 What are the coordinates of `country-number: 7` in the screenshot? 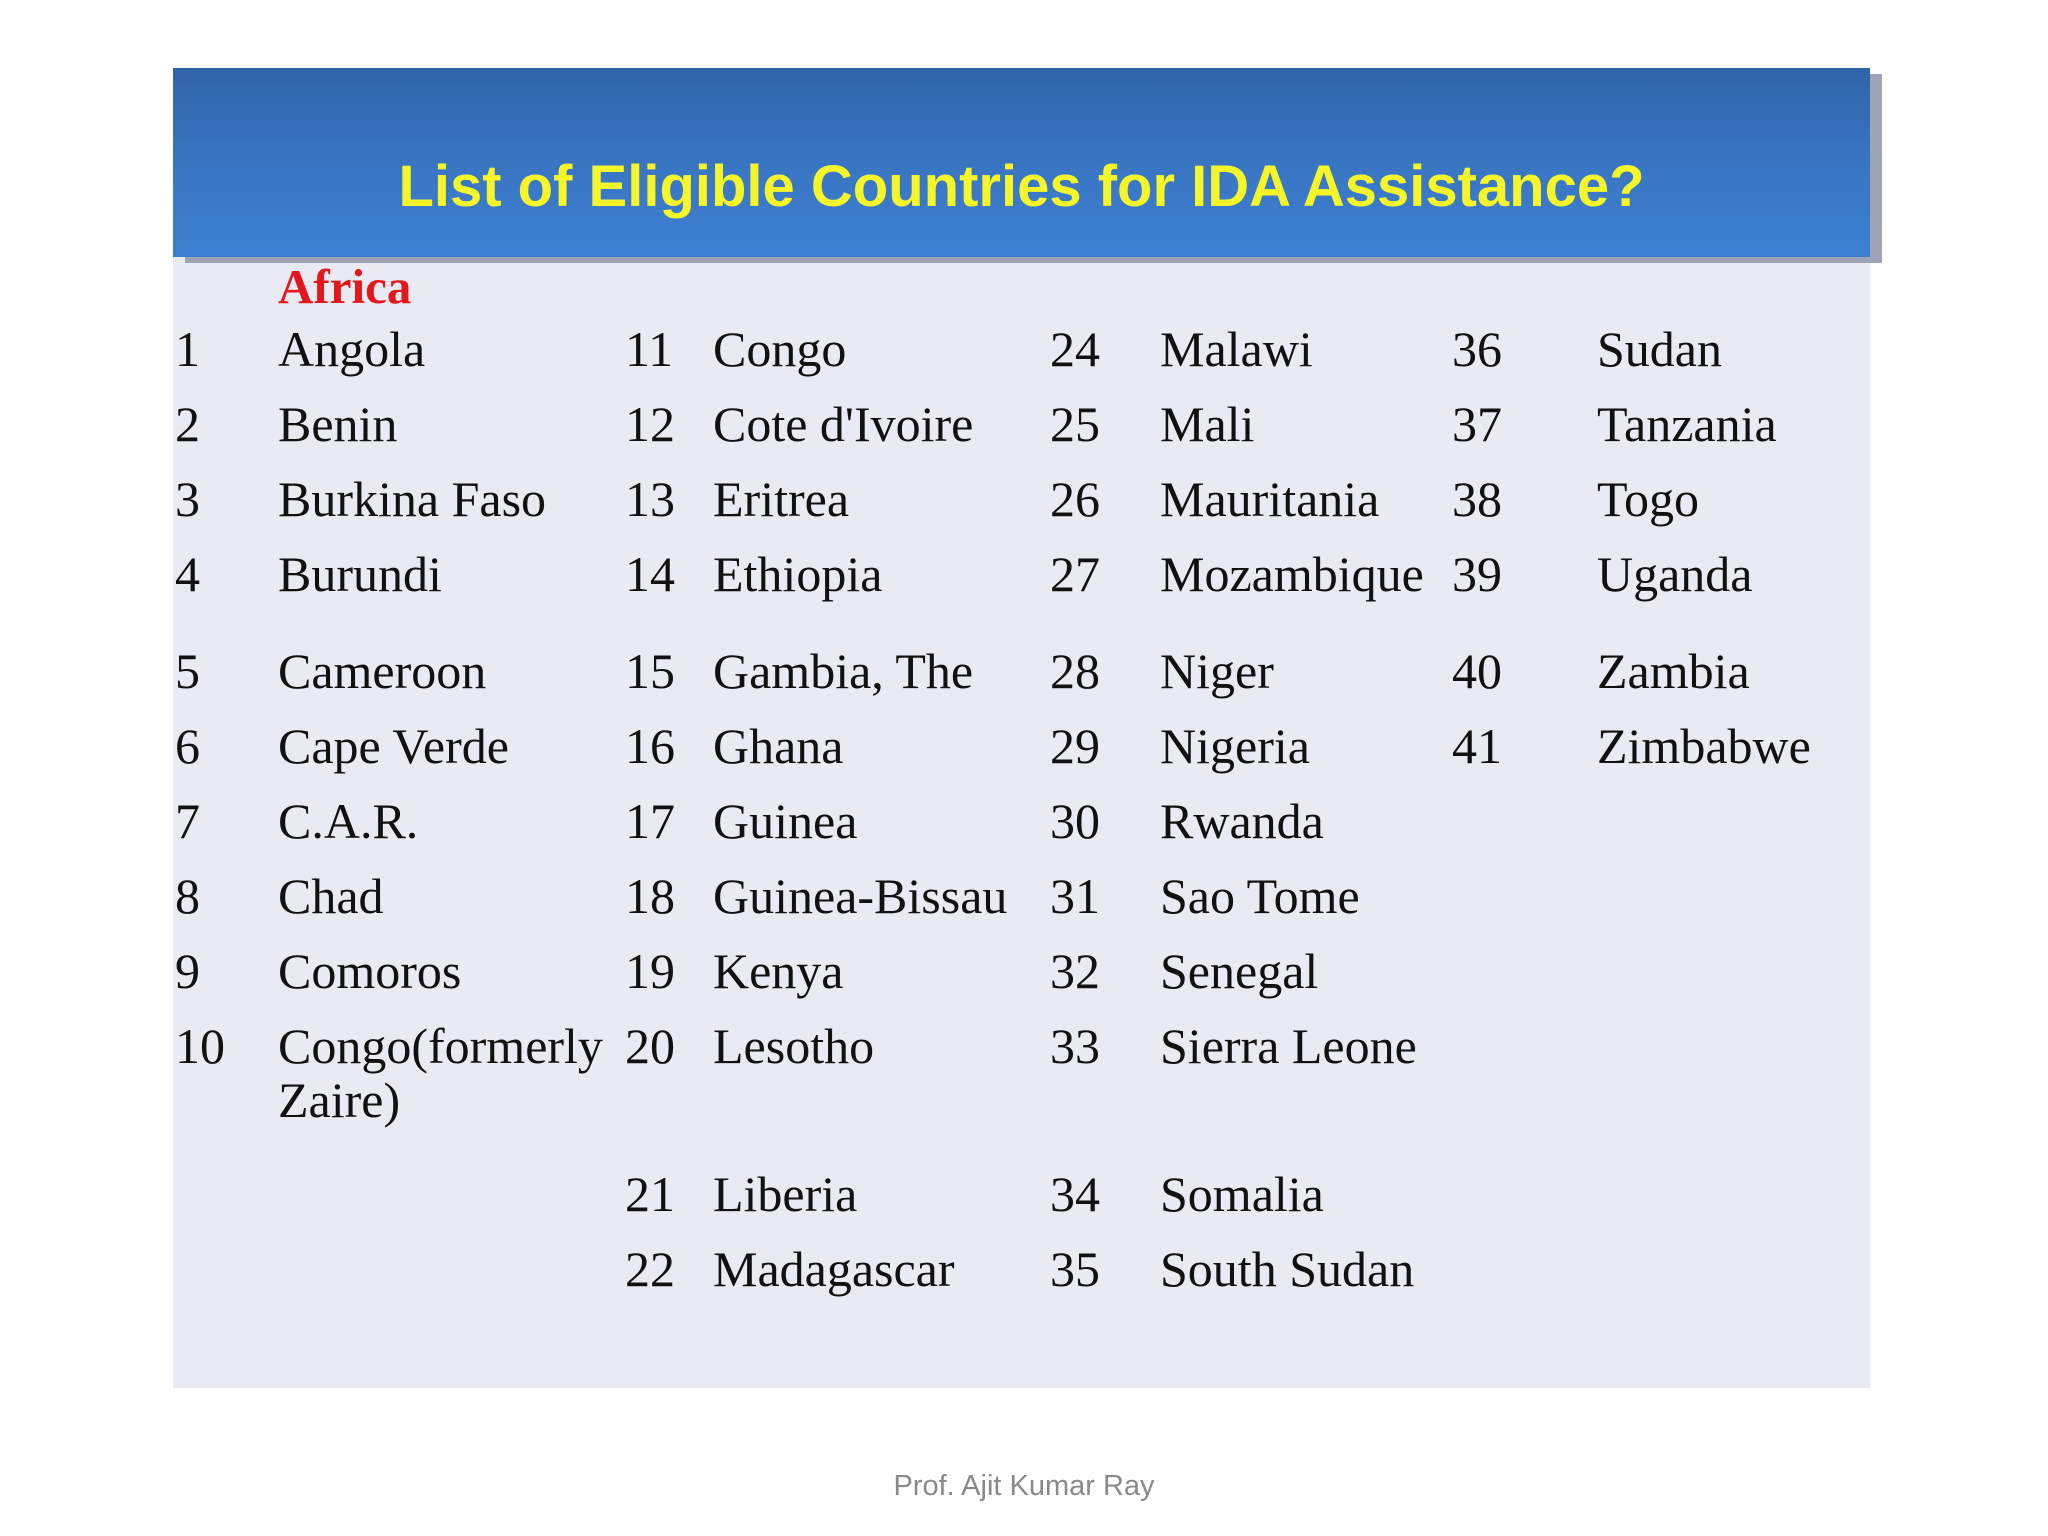 It's located at (187, 821).